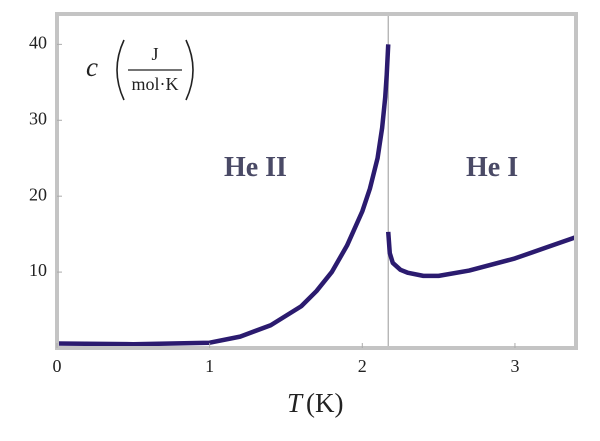 The image size is (600, 441). What do you see at coordinates (492, 167) in the screenshot?
I see `annotation: He I` at bounding box center [492, 167].